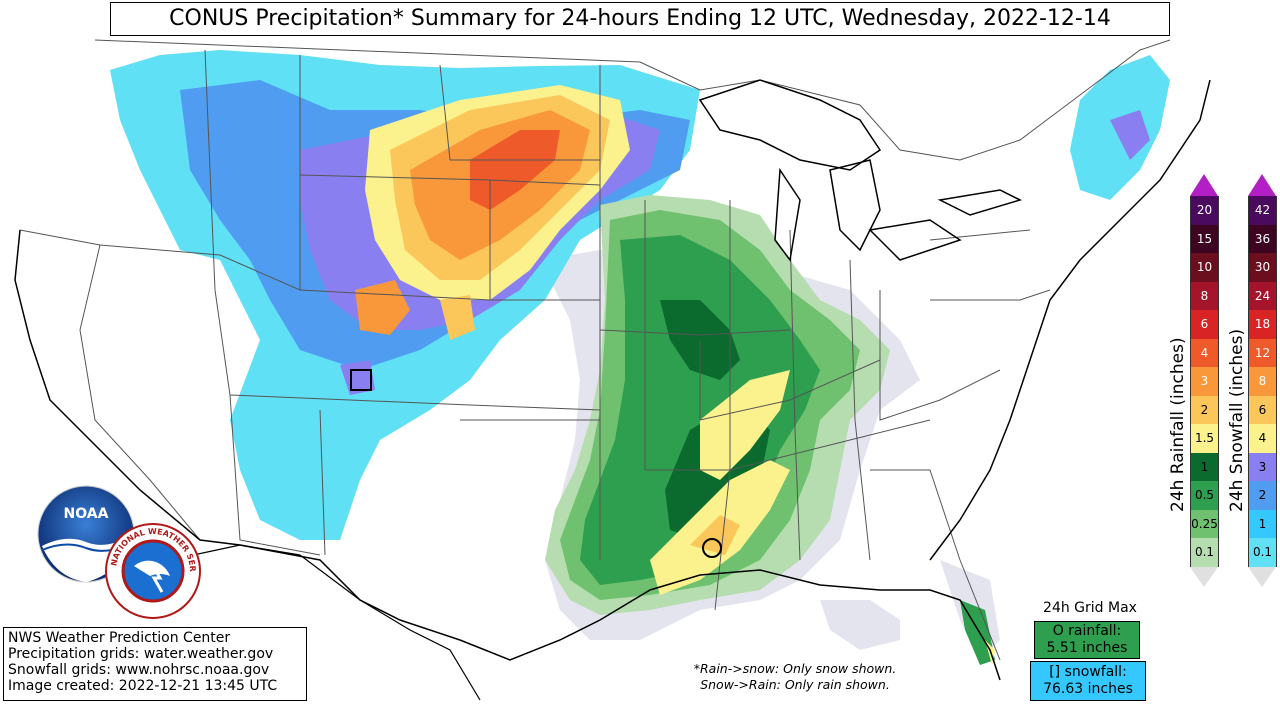 The width and height of the screenshot is (1280, 720). Describe the element at coordinates (712, 548) in the screenshot. I see `max-rainfall-marker` at that location.